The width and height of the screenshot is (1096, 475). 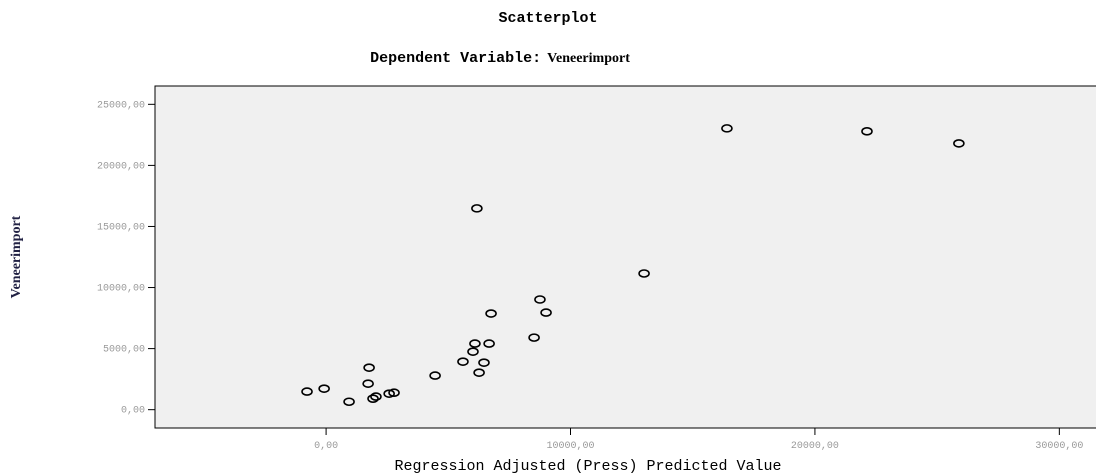 I want to click on y-tick-label: 0,00, so click(x=133, y=411).